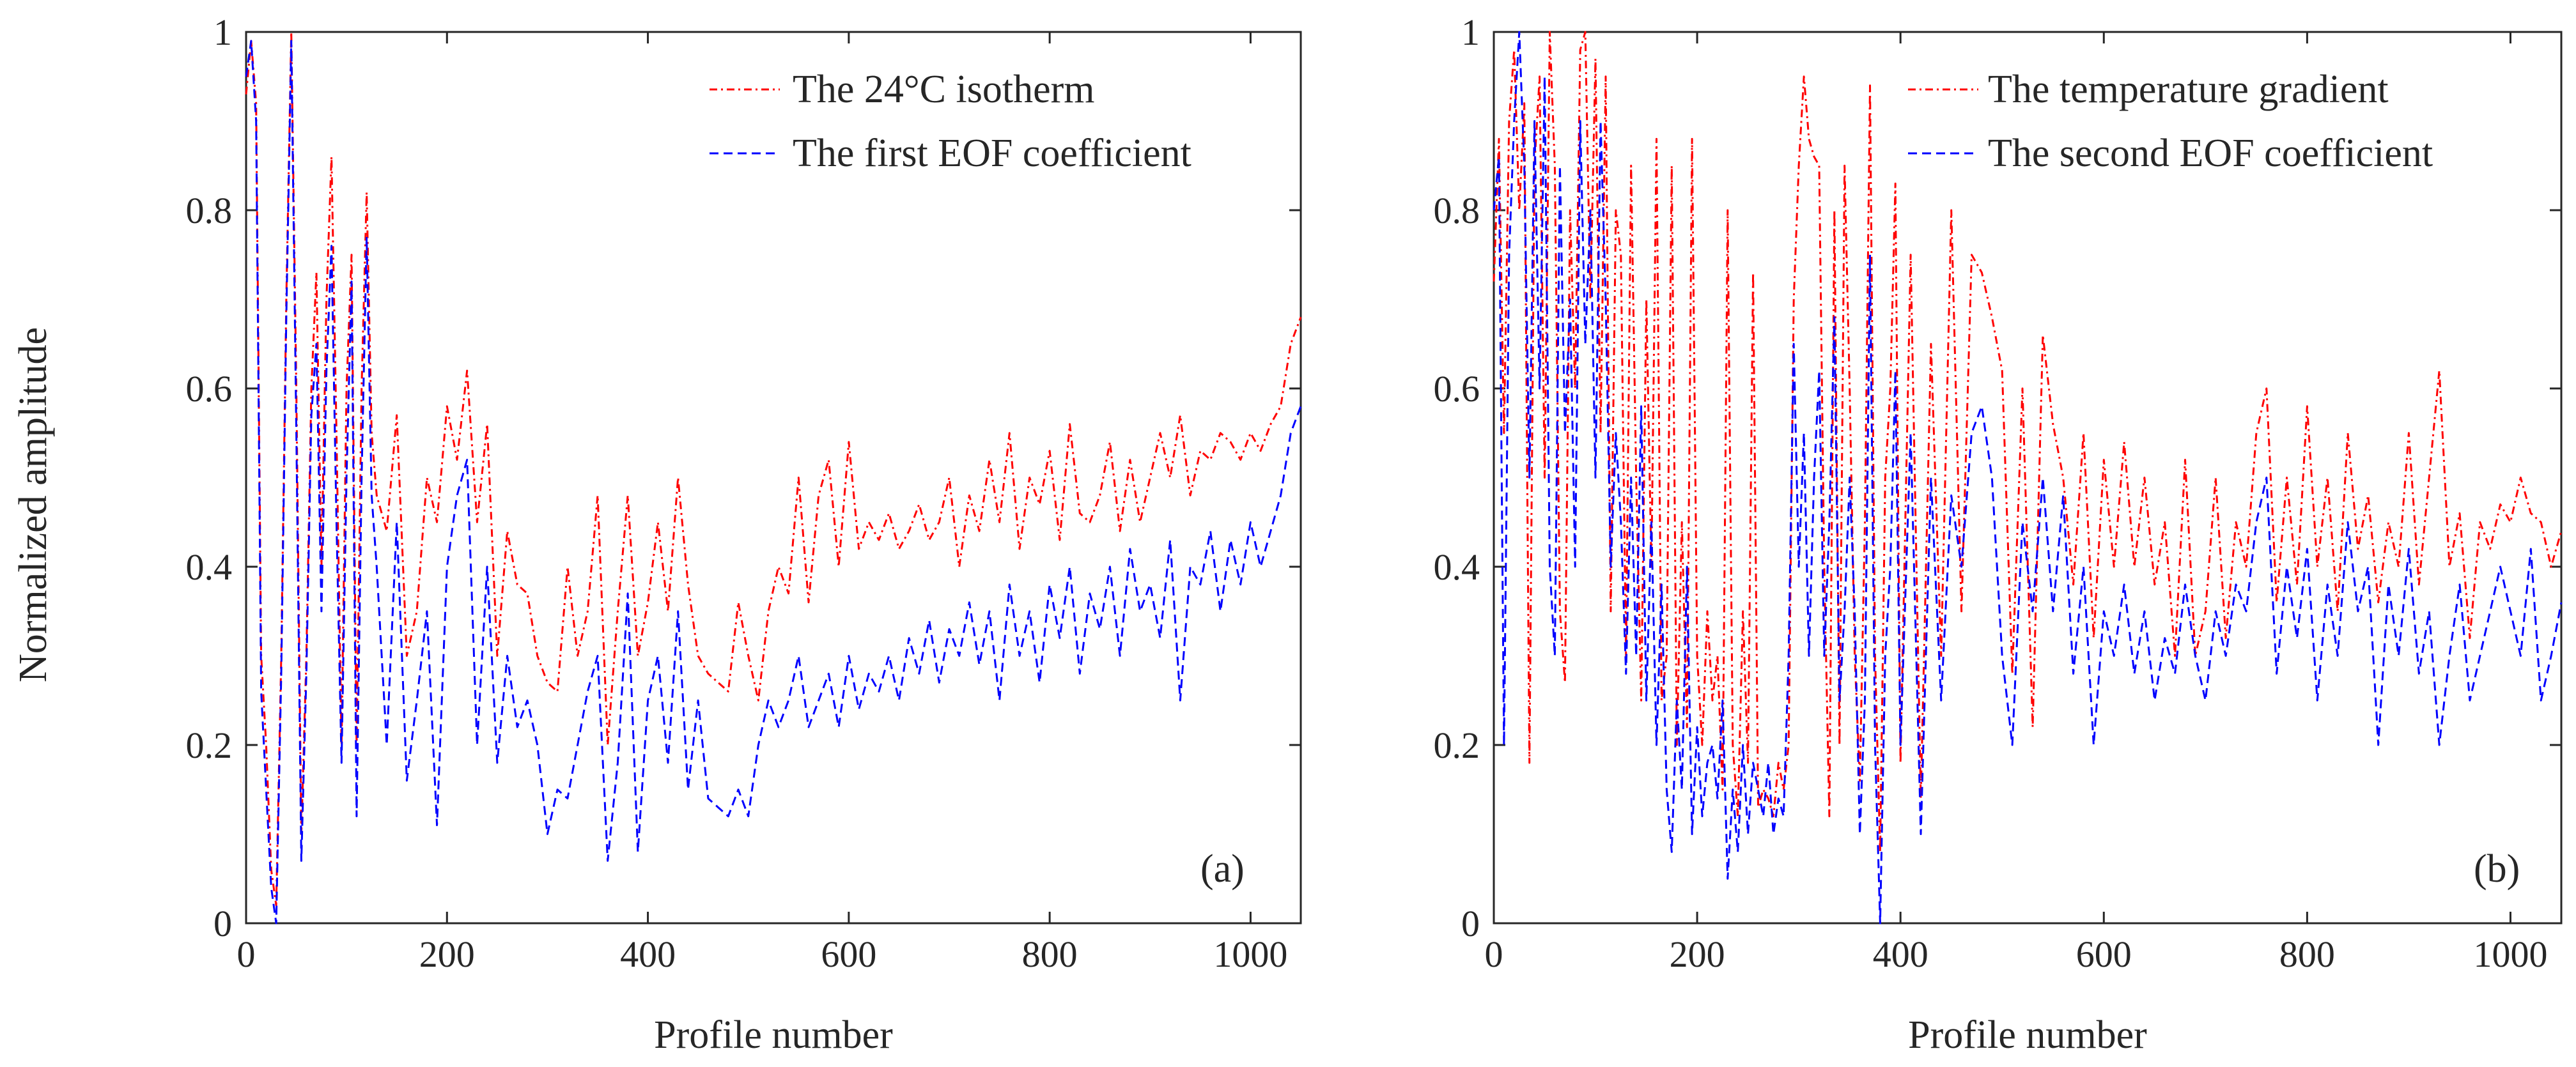 Image resolution: width=2576 pixels, height=1067 pixels. Describe the element at coordinates (944, 89) in the screenshot. I see `legend-label-isotherm: The 24°C isotherm` at that location.